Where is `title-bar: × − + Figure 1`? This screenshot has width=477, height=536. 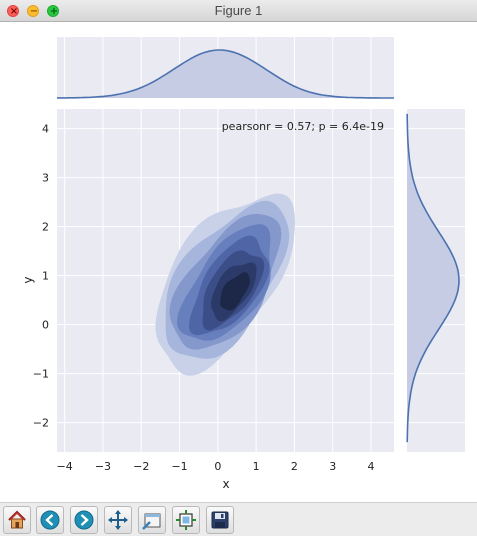 title-bar: × − + Figure 1 is located at coordinates (238, 11).